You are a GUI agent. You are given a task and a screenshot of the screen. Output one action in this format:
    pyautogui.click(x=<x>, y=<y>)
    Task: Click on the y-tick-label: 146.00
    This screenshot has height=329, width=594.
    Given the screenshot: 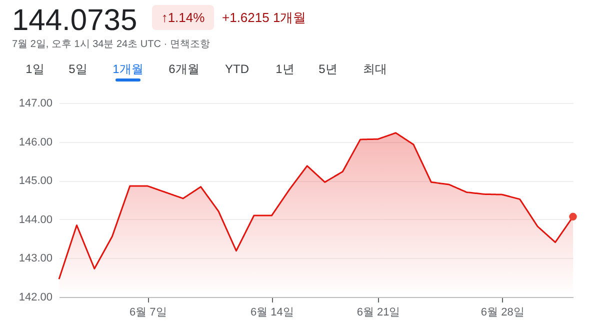 What is the action you would take?
    pyautogui.click(x=35, y=142)
    